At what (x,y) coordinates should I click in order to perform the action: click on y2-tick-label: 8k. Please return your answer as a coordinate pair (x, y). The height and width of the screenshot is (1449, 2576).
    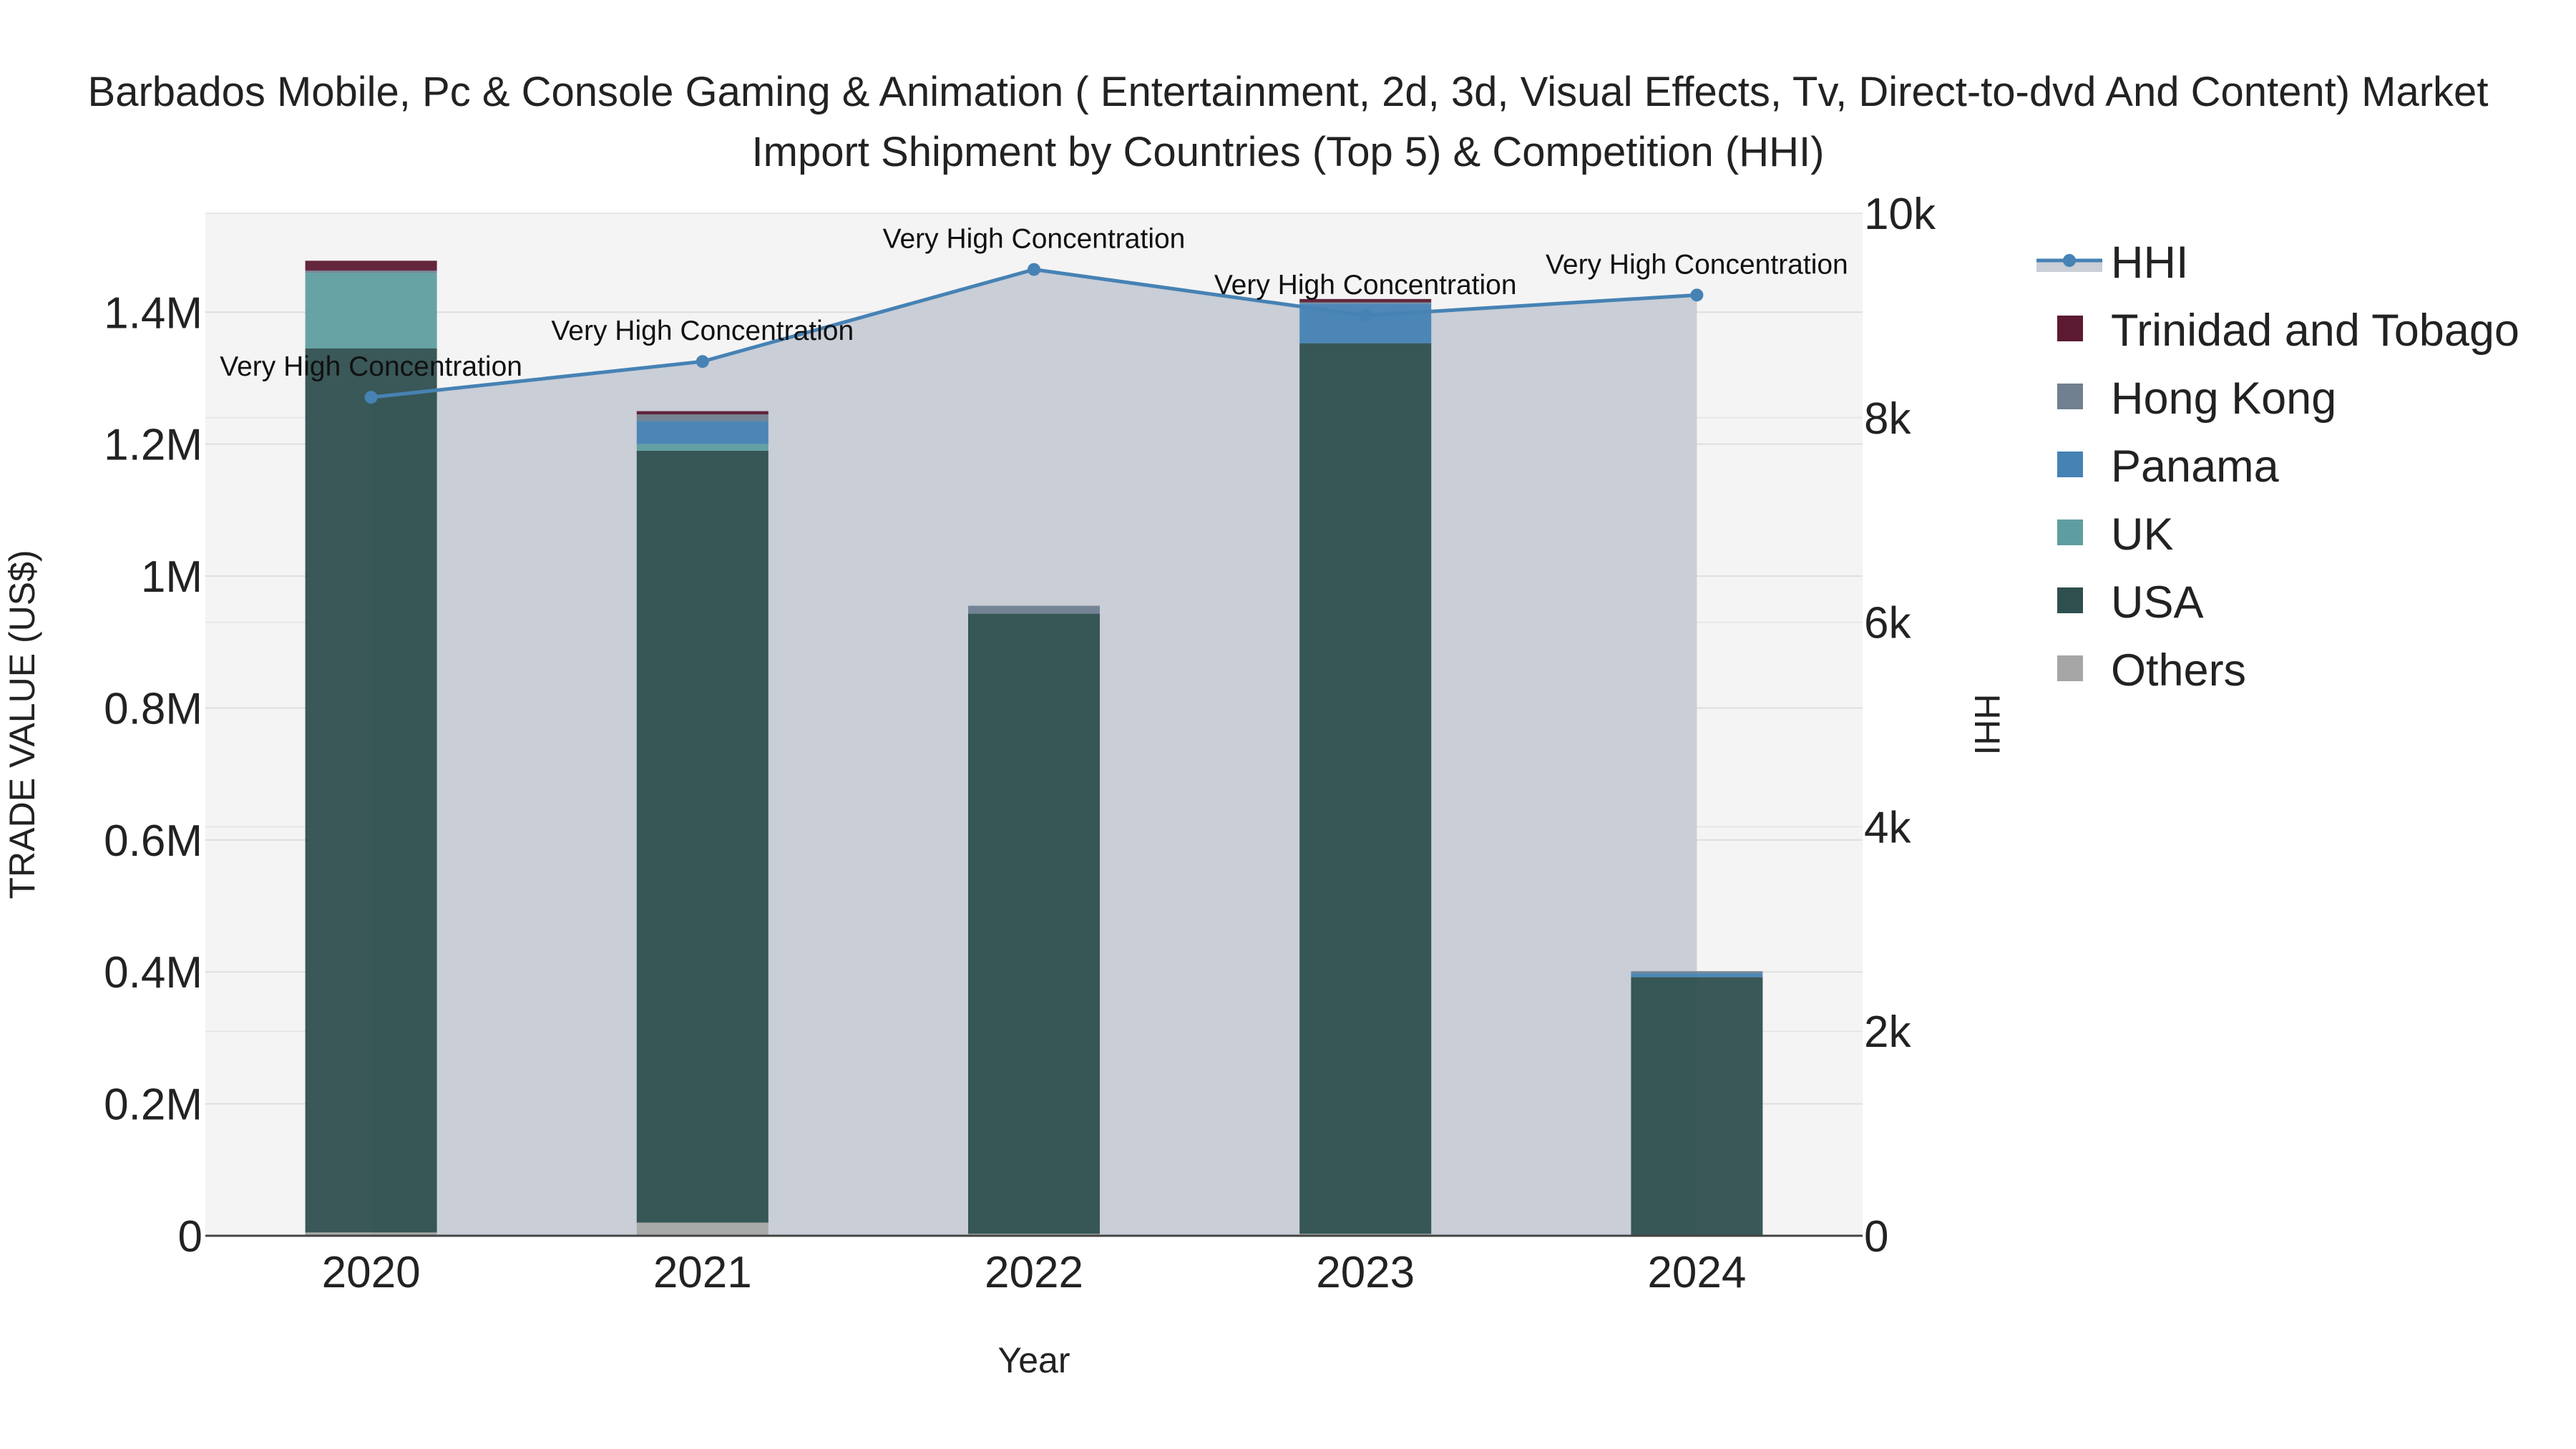
    Looking at the image, I should click on (1887, 419).